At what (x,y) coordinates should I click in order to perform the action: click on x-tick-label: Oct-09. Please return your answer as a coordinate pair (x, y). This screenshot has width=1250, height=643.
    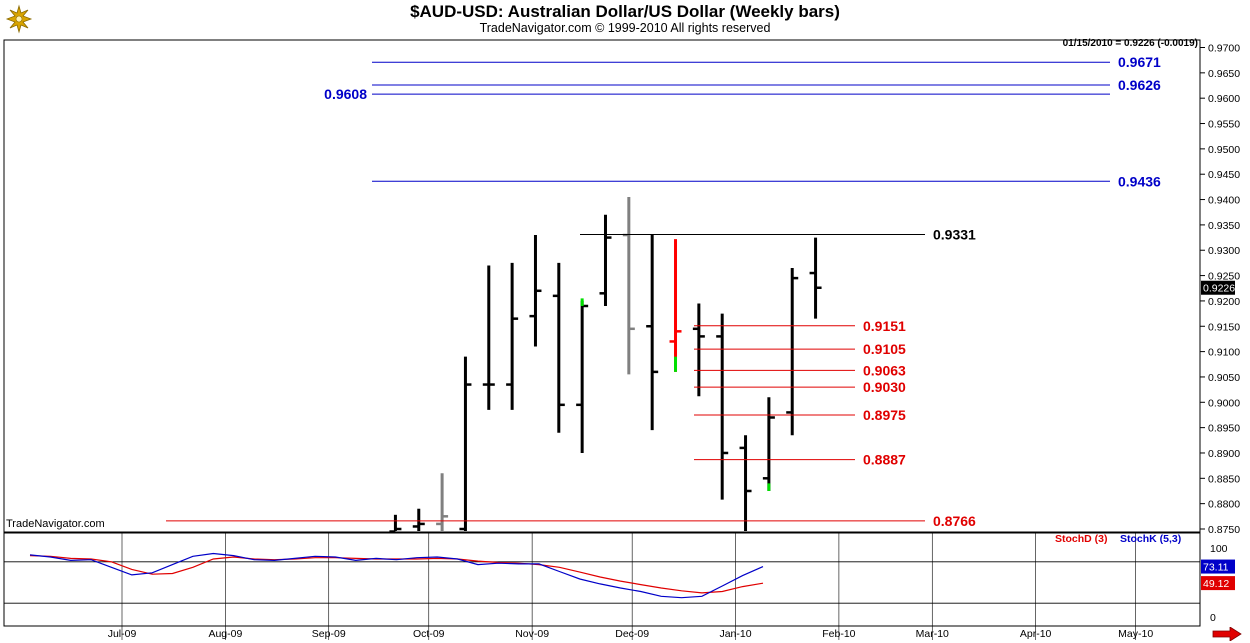
    Looking at the image, I should click on (429, 634).